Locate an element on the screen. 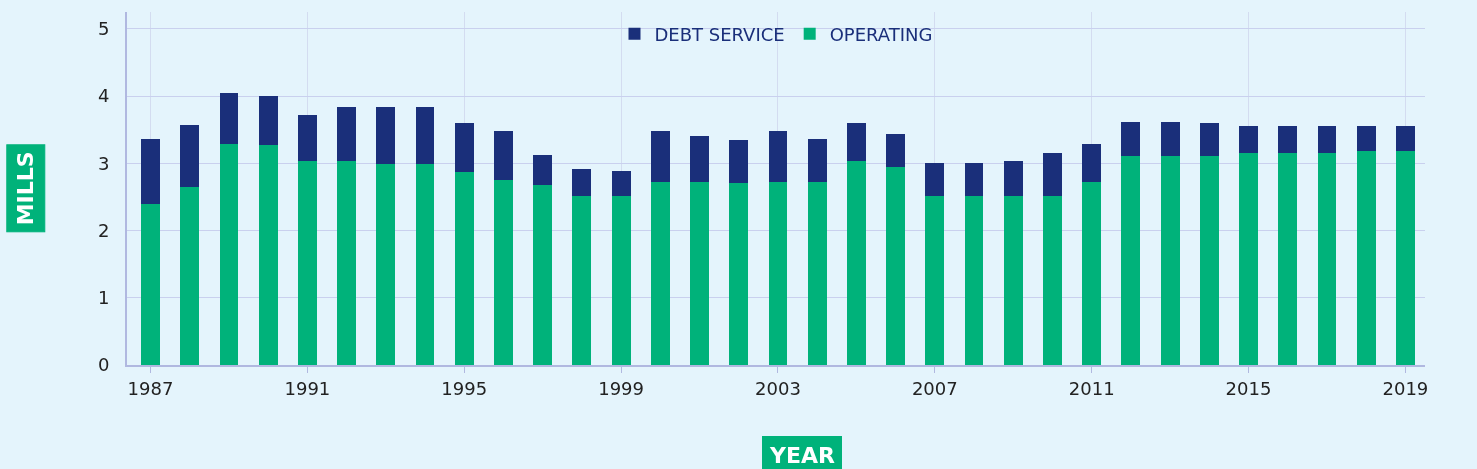 The image size is (1477, 469). legend-label: DEBT SERVICE is located at coordinates (719, 34).